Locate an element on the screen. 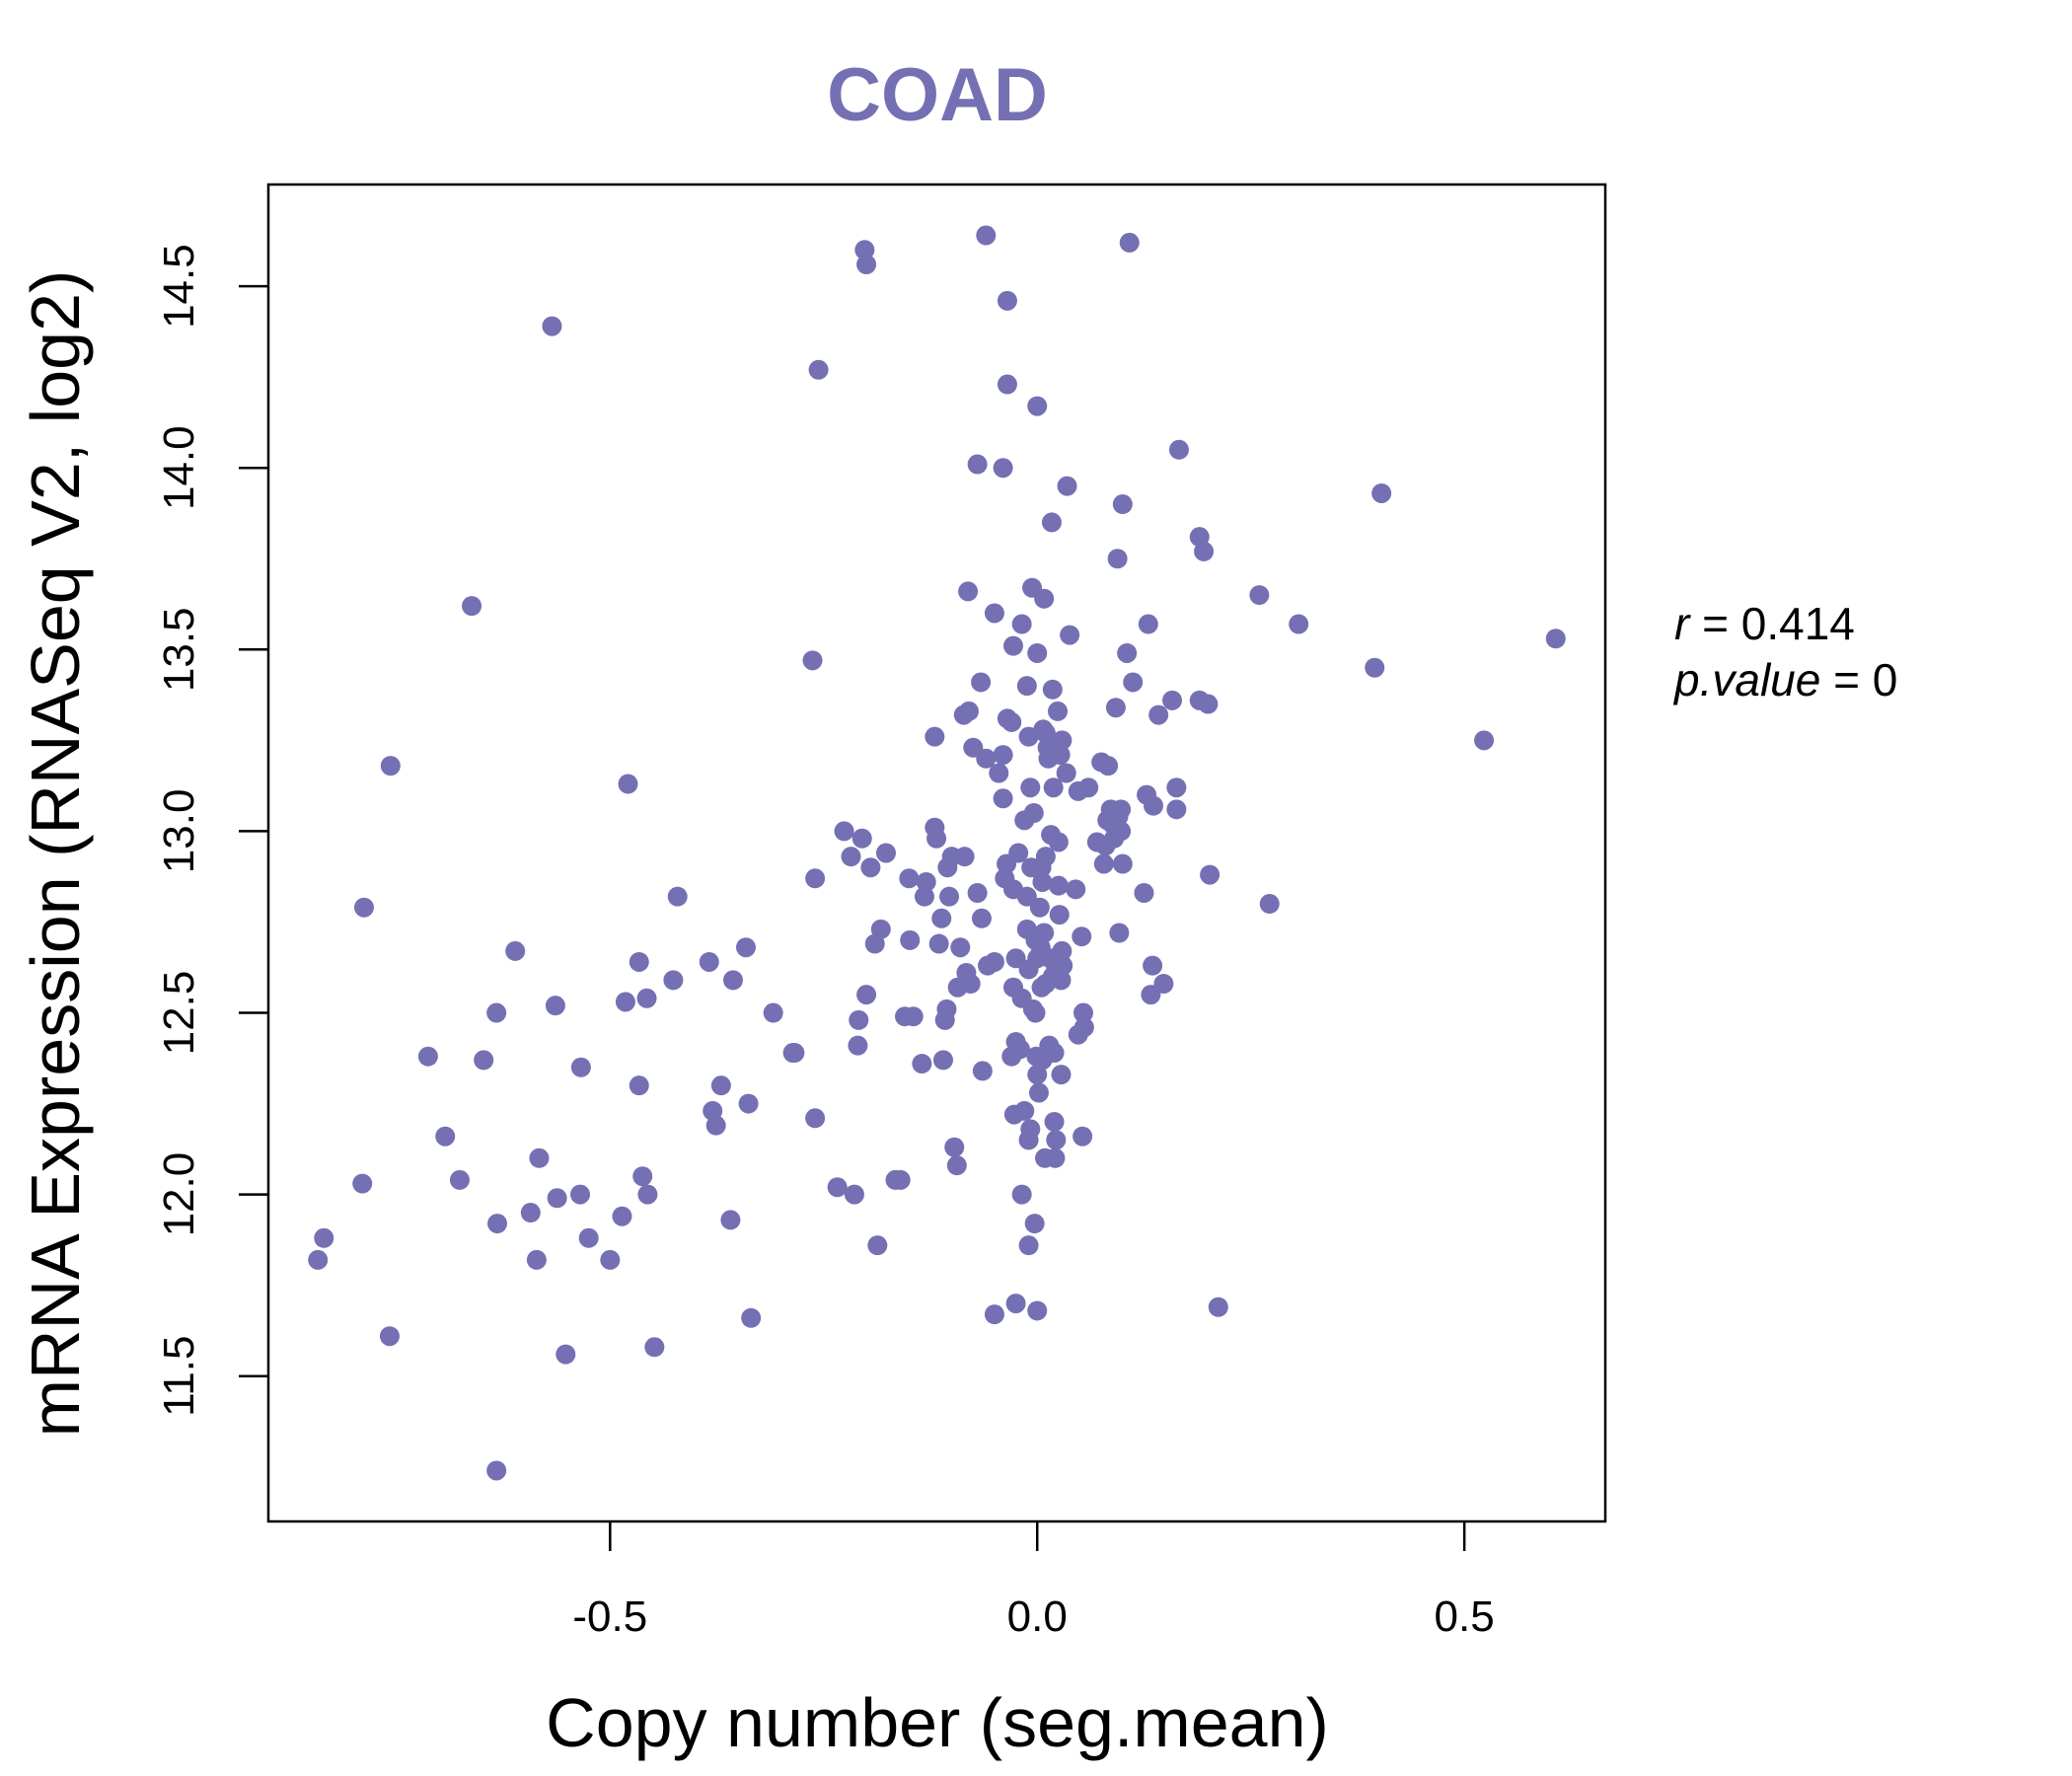 The width and height of the screenshot is (2072, 1776). x-axis: -0.5 0.0 0.5 is located at coordinates (1033, 1581).